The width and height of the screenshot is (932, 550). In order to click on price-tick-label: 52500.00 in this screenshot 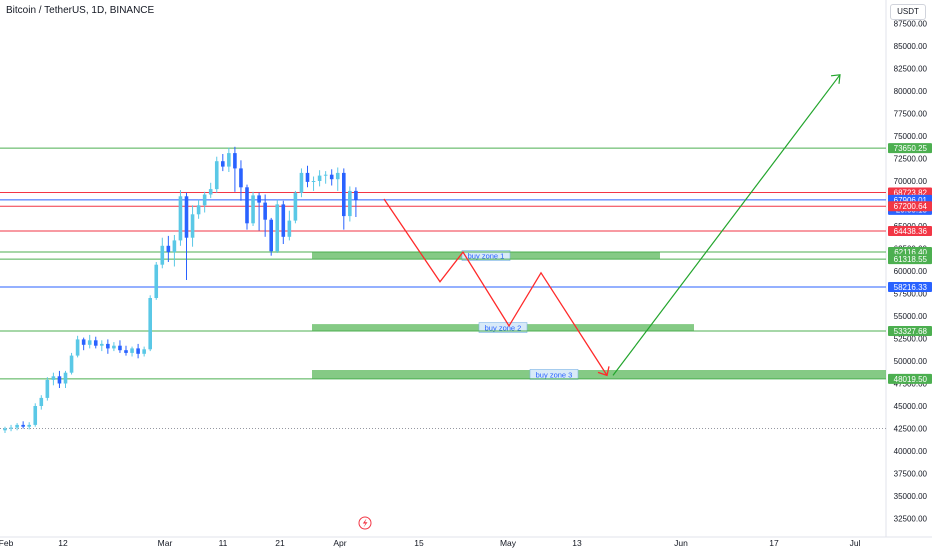, I will do `click(911, 339)`.